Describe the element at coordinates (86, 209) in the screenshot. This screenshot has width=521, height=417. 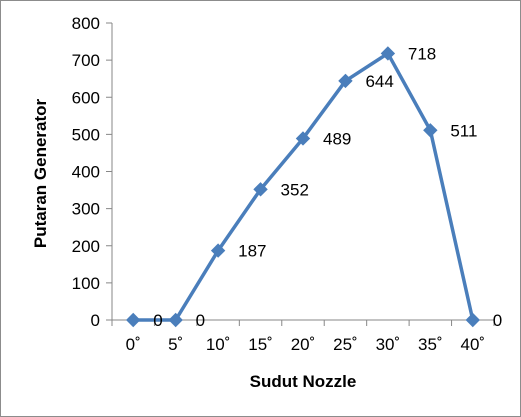
I see `y-tick-label: 300` at that location.